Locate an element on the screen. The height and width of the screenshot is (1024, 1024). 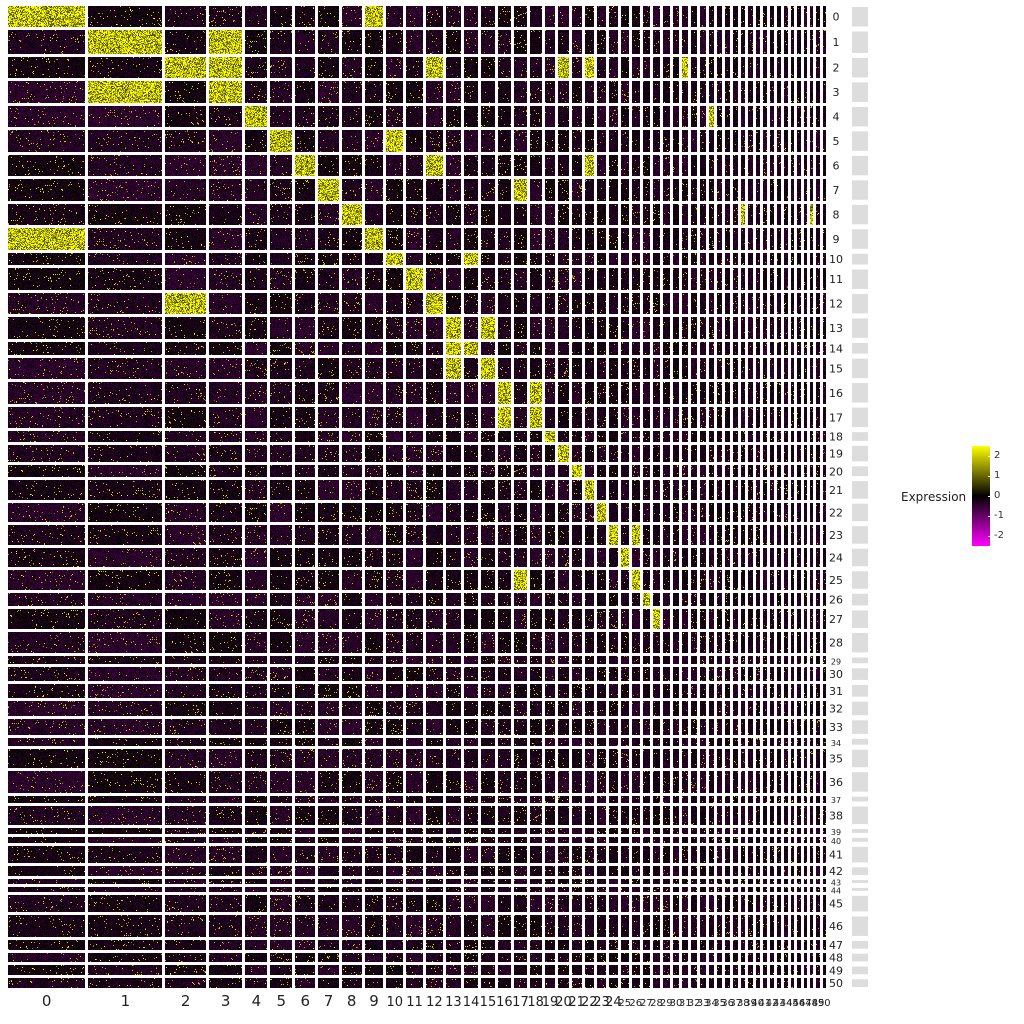
color-legend: Expression 2 1 0 -1 -2 is located at coordinates (950, 495).